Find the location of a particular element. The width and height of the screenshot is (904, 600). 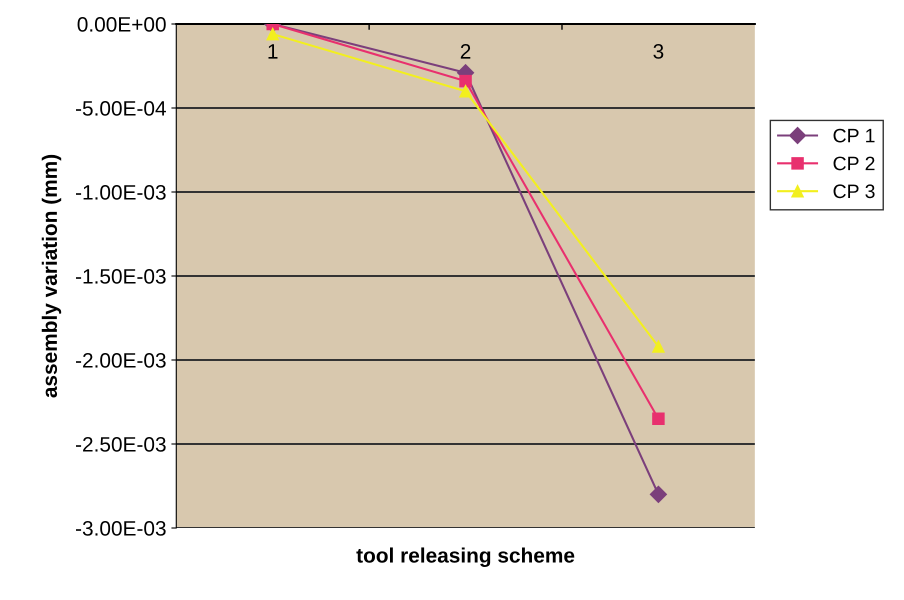

x-axis-title: tool releasing scheme is located at coordinates (465, 557).